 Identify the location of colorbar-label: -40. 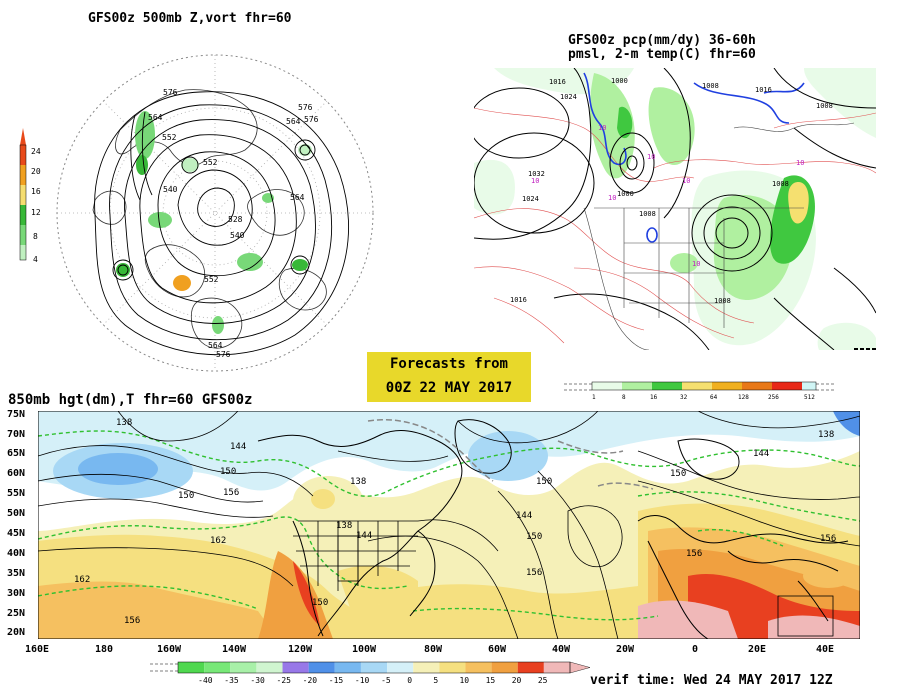
(205, 680).